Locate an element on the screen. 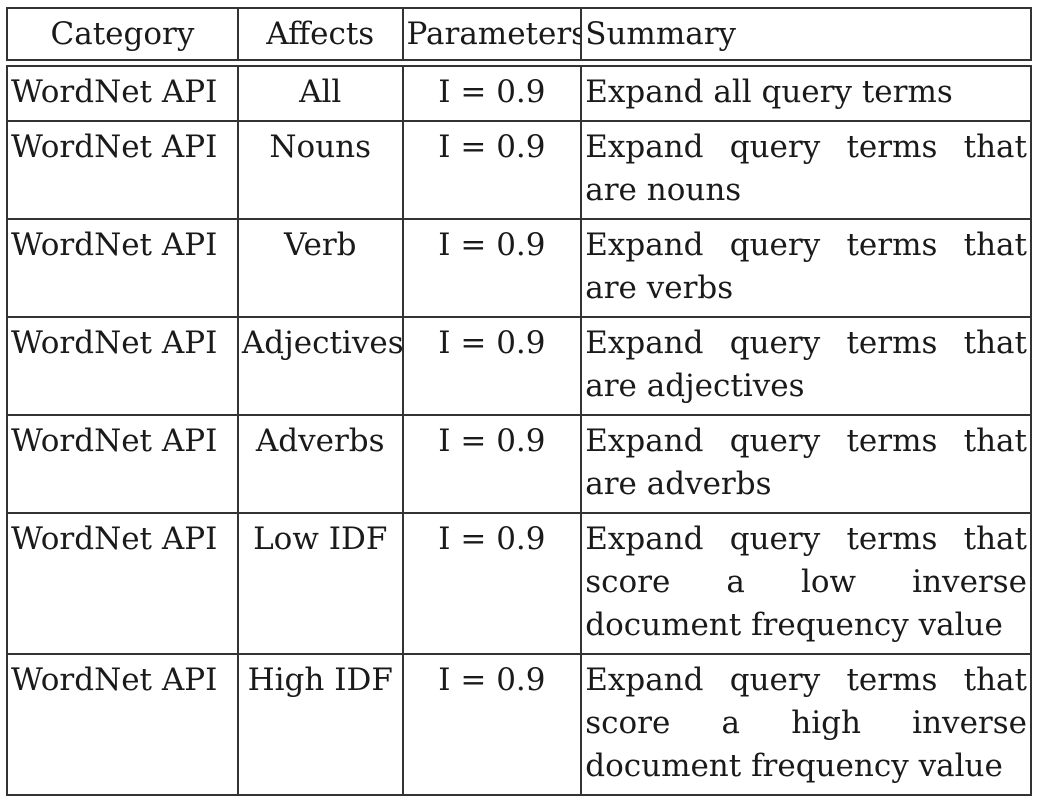  cell-affects: Nouns is located at coordinates (321, 171).